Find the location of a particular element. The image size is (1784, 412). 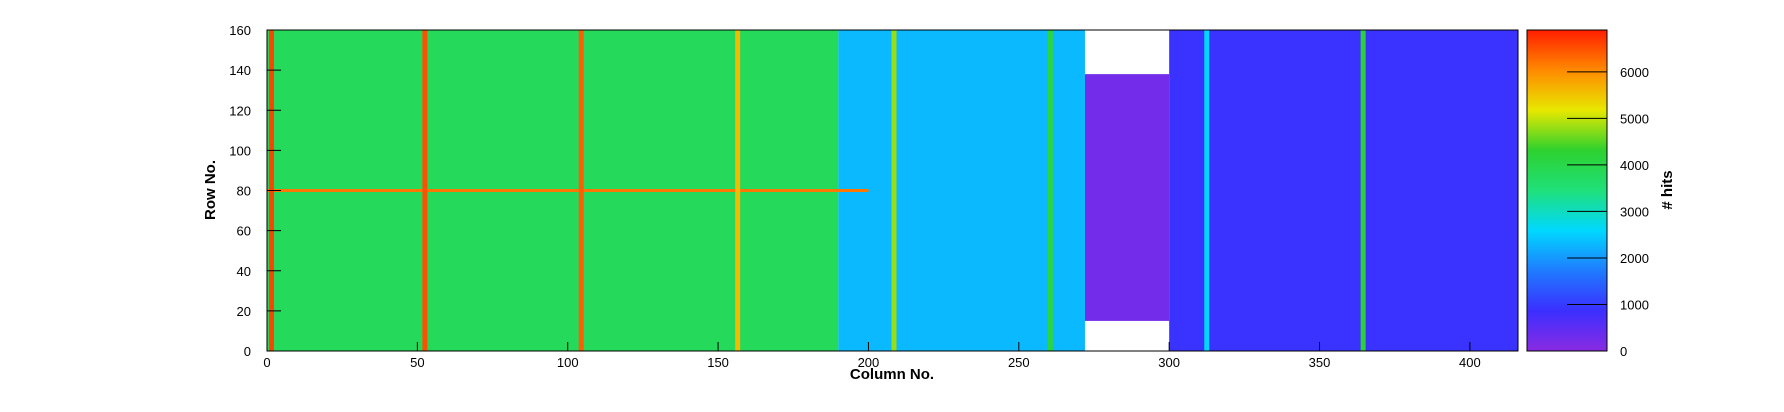

y-tick-label: 80 is located at coordinates (244, 191).